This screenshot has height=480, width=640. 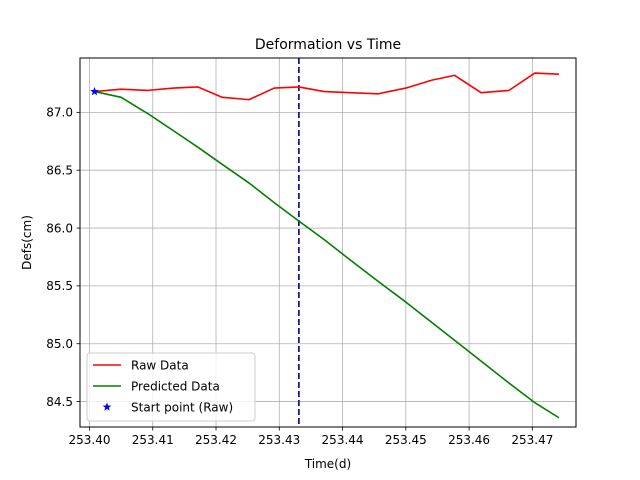 I want to click on y-tick-label: 87.0, so click(x=59, y=113).